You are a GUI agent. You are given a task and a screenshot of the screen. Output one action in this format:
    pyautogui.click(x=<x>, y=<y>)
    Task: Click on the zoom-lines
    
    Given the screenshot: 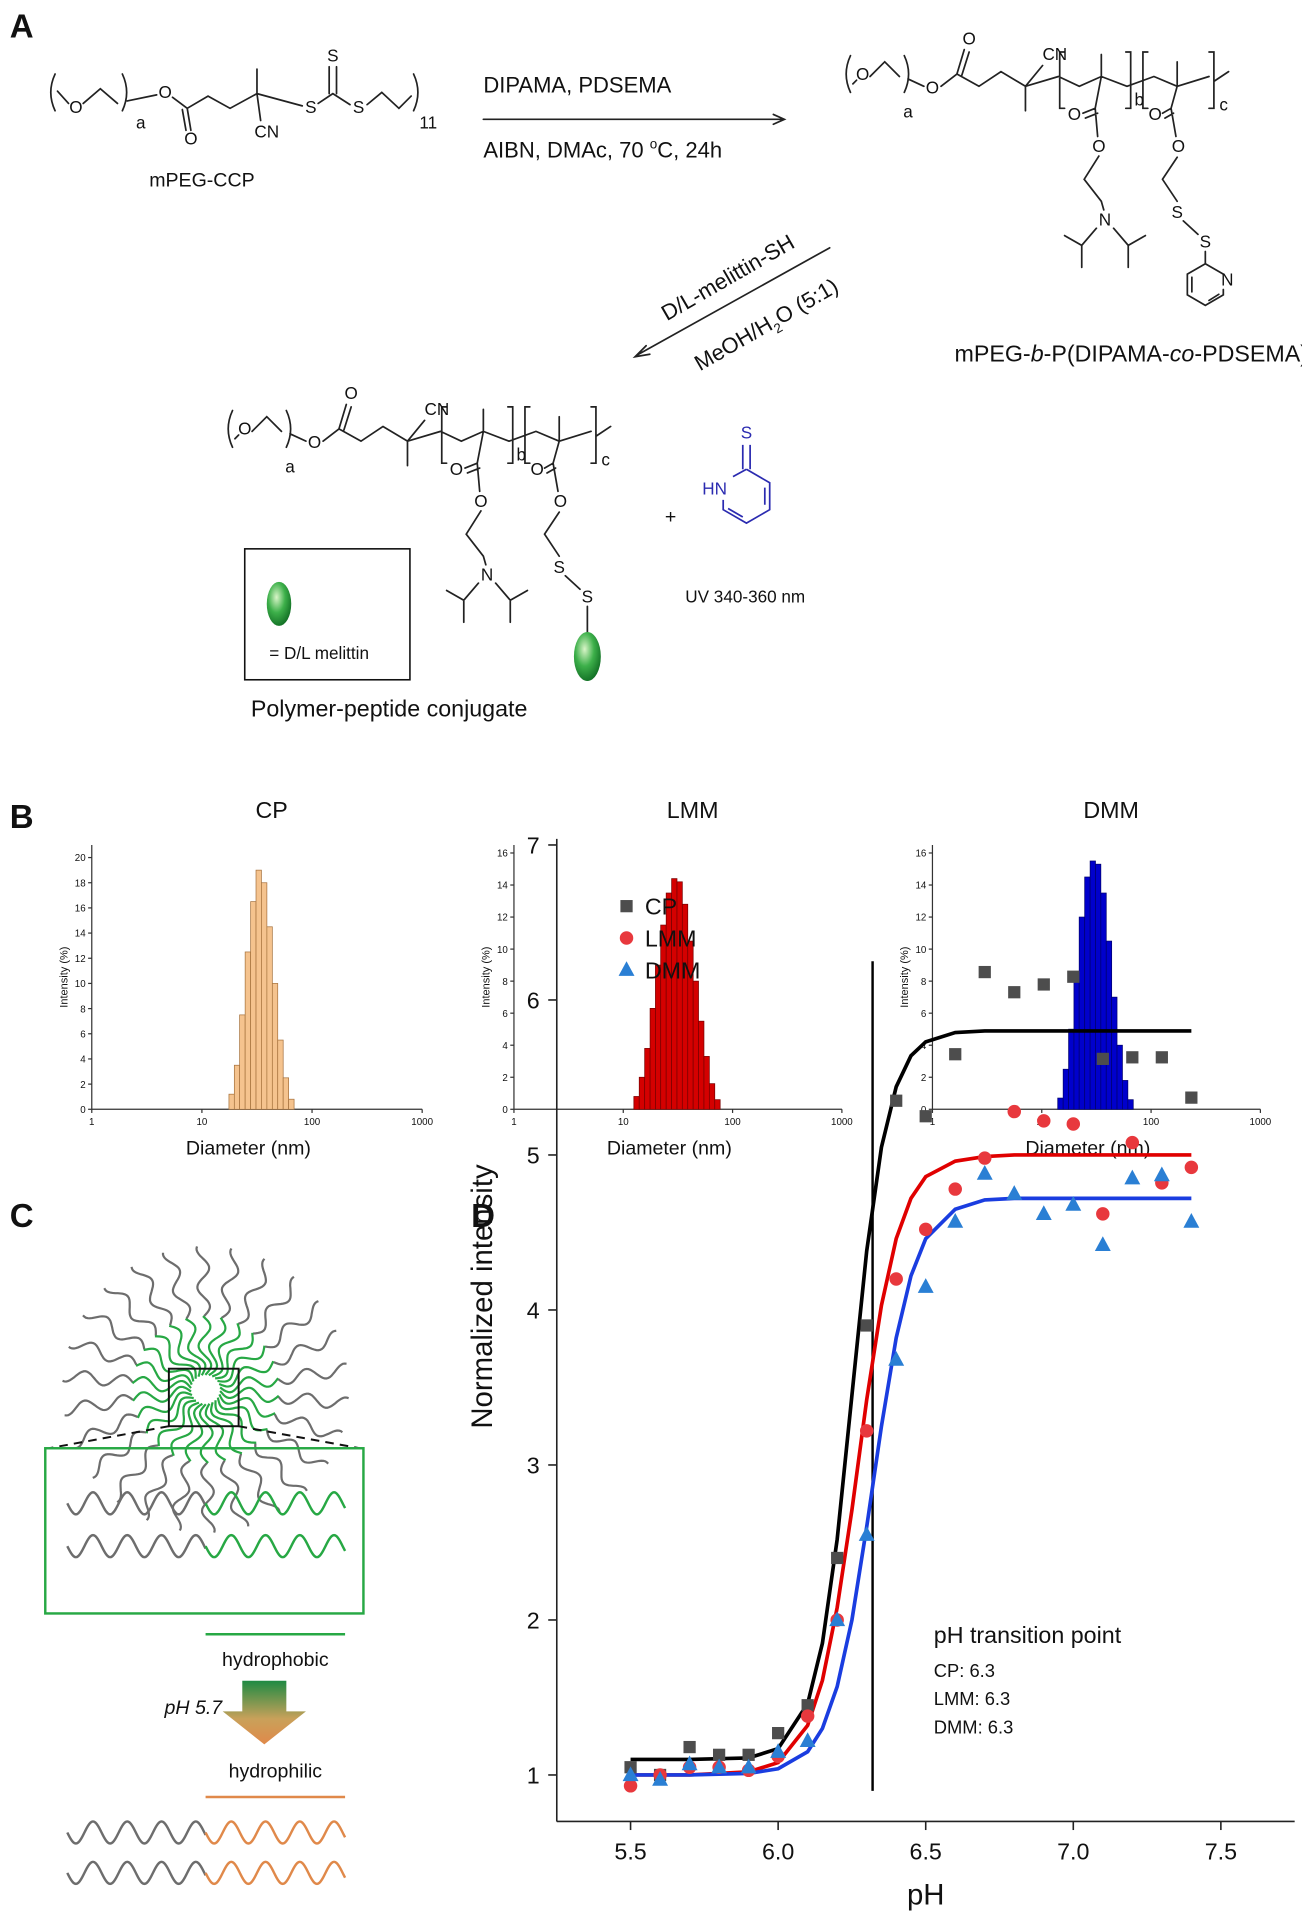 What is the action you would take?
    pyautogui.click(x=204, y=1437)
    